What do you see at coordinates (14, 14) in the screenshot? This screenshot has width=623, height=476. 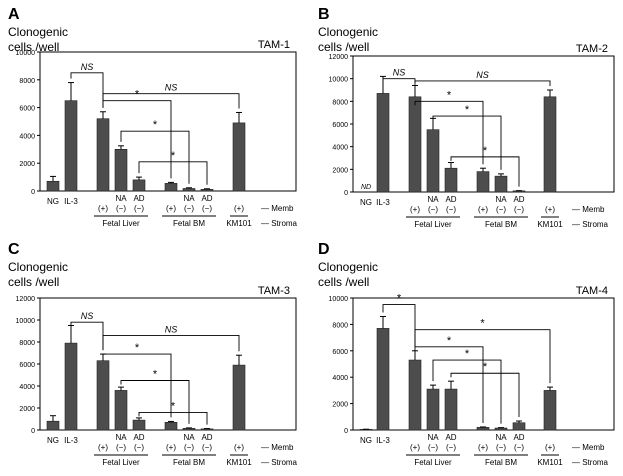 I see `panel-letter: A` at bounding box center [14, 14].